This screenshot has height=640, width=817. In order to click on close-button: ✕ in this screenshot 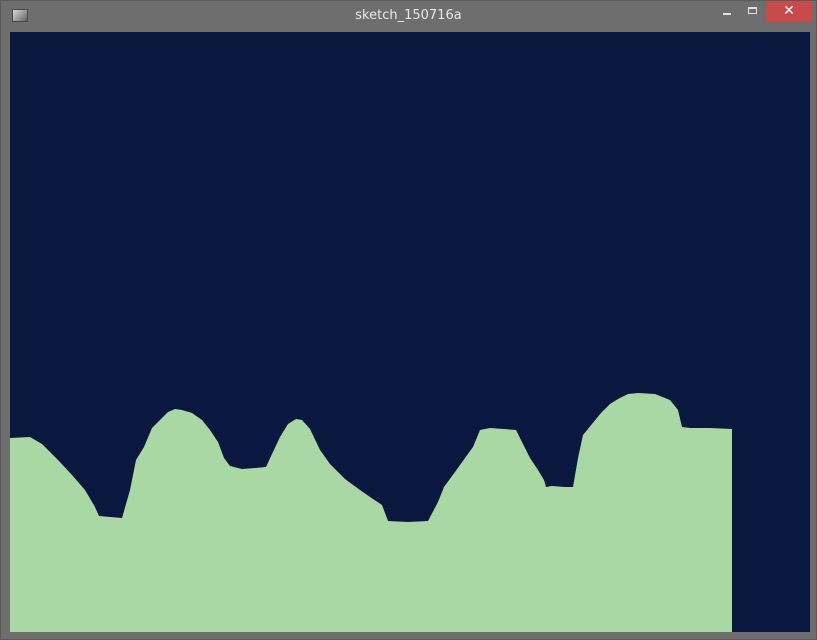, I will do `click(789, 11)`.